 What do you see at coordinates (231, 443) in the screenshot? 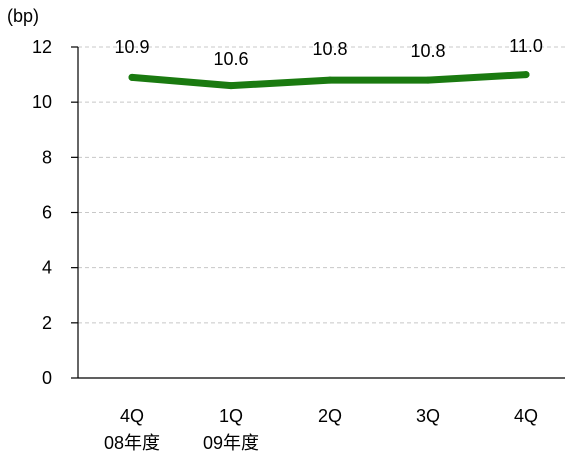
I see `x-tick-sublabel: 09年度` at bounding box center [231, 443].